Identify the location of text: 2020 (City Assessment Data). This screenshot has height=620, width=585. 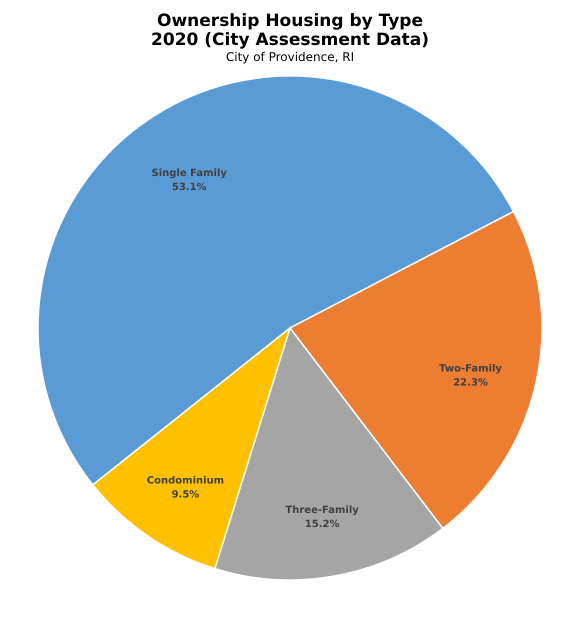
(290, 40).